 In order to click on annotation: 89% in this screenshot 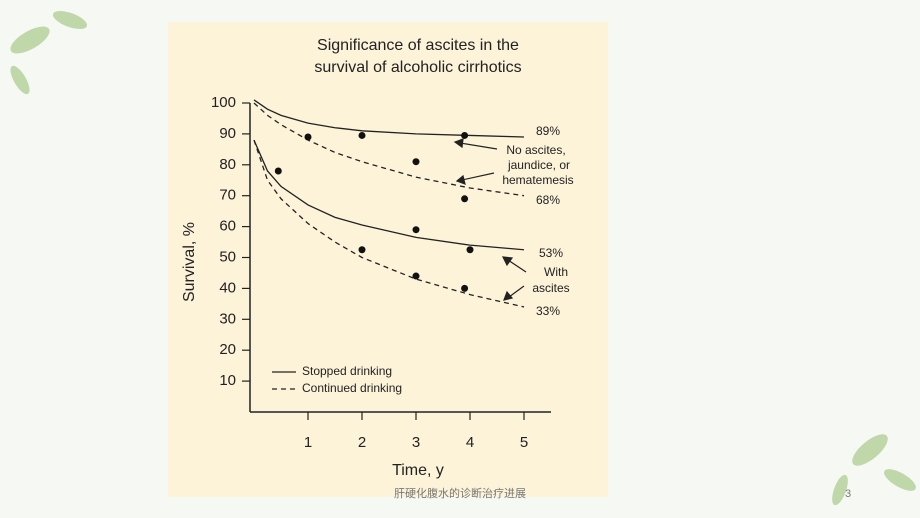, I will do `click(548, 131)`.